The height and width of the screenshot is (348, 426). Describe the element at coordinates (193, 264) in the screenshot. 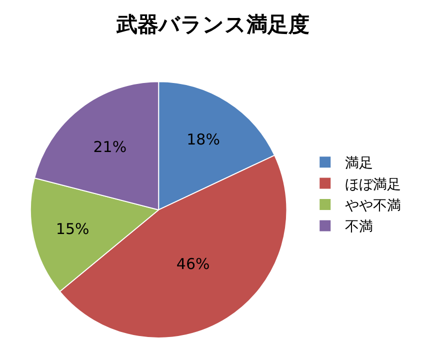

I see `data-label: 46%` at that location.